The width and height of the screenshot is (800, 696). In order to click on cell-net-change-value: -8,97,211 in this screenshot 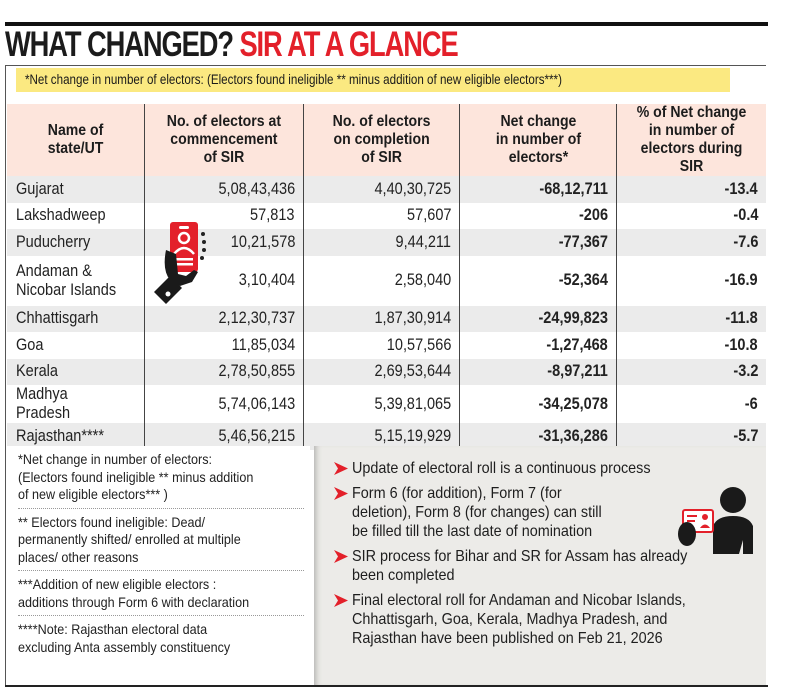, I will do `click(577, 371)`.